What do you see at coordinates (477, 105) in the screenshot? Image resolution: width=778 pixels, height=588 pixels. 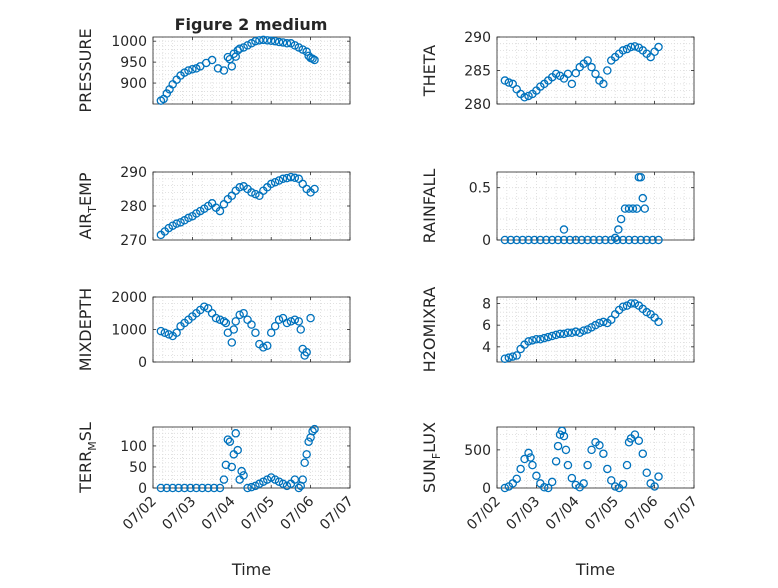 I see `y-tick-label: 280` at bounding box center [477, 105].